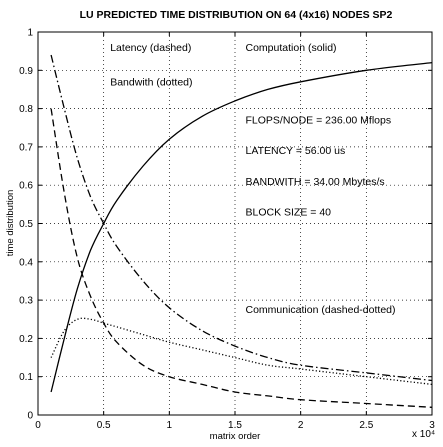 The width and height of the screenshot is (443, 447). What do you see at coordinates (26, 109) in the screenshot?
I see `y-tick-label: 0.8` at bounding box center [26, 109].